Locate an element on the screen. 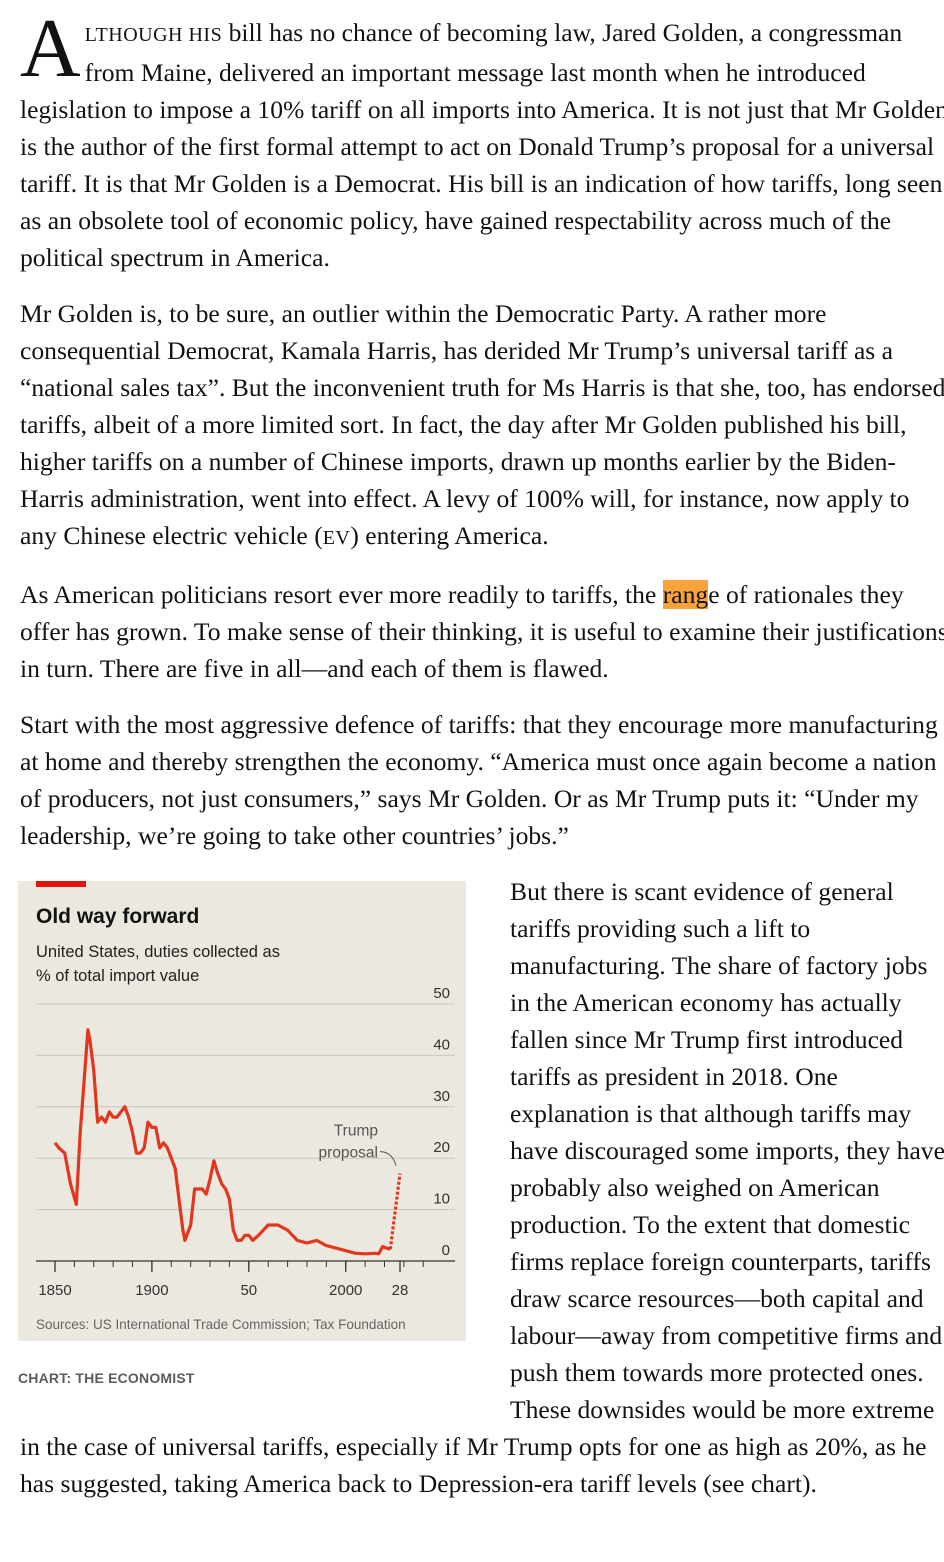 The width and height of the screenshot is (944, 1562). y-tick-label: 10 is located at coordinates (441, 1199).